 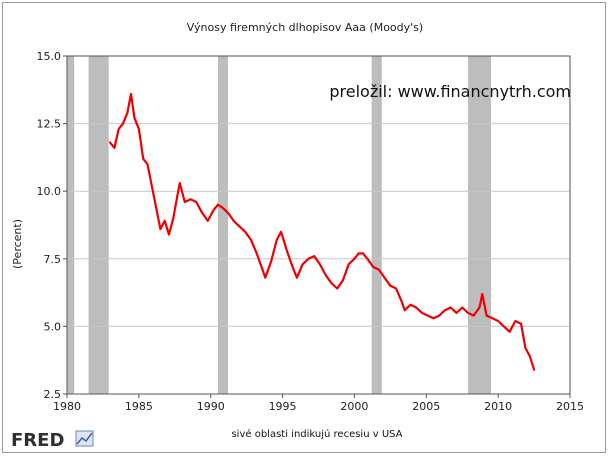 What do you see at coordinates (450, 91) in the screenshot?
I see `credit-annotation: preložil: www.financnytrh.com` at bounding box center [450, 91].